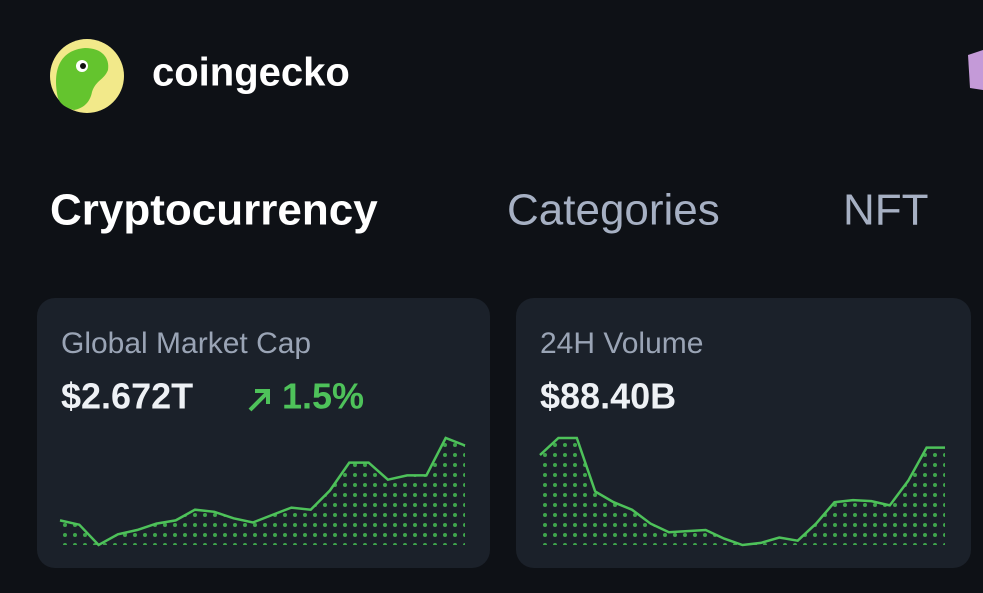 This screenshot has height=593, width=983. What do you see at coordinates (323, 396) in the screenshot?
I see `card-change: 1.5%` at bounding box center [323, 396].